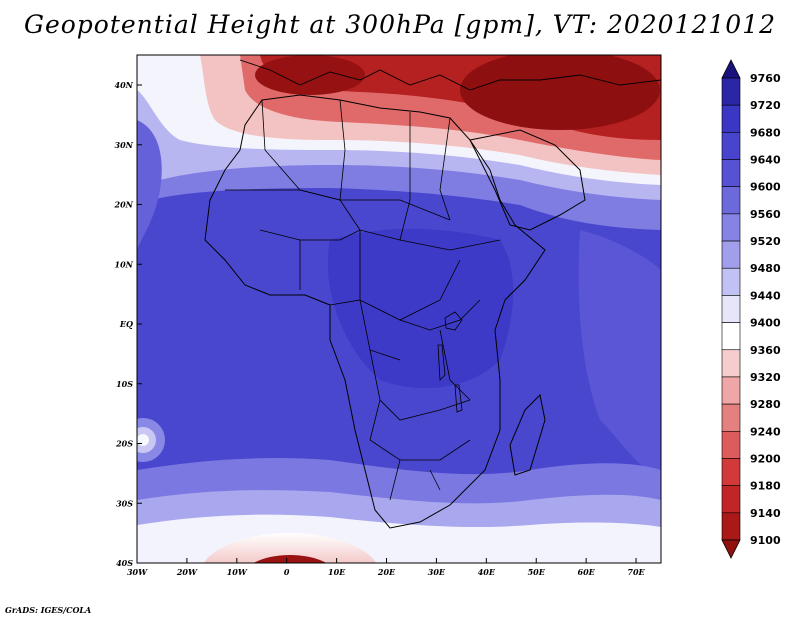 The height and width of the screenshot is (618, 800). I want to click on colorbar-min-arrow, so click(731, 549).